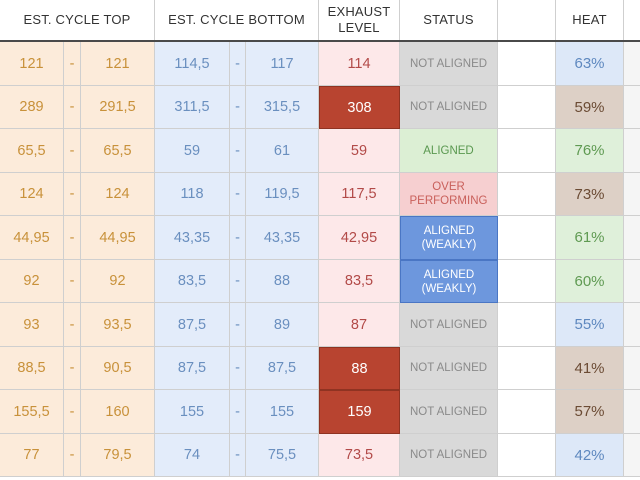 This screenshot has width=640, height=480. I want to click on est-bottom-low-cell: 114,5, so click(192, 64).